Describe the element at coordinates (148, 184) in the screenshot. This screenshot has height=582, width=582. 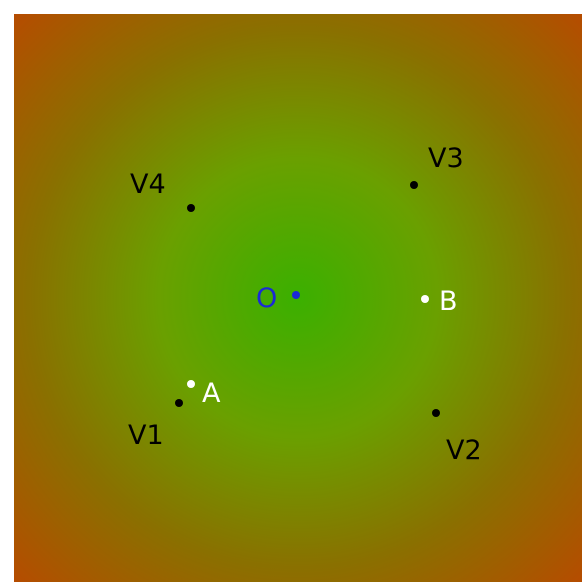
I see `point-v4-label: V4` at that location.